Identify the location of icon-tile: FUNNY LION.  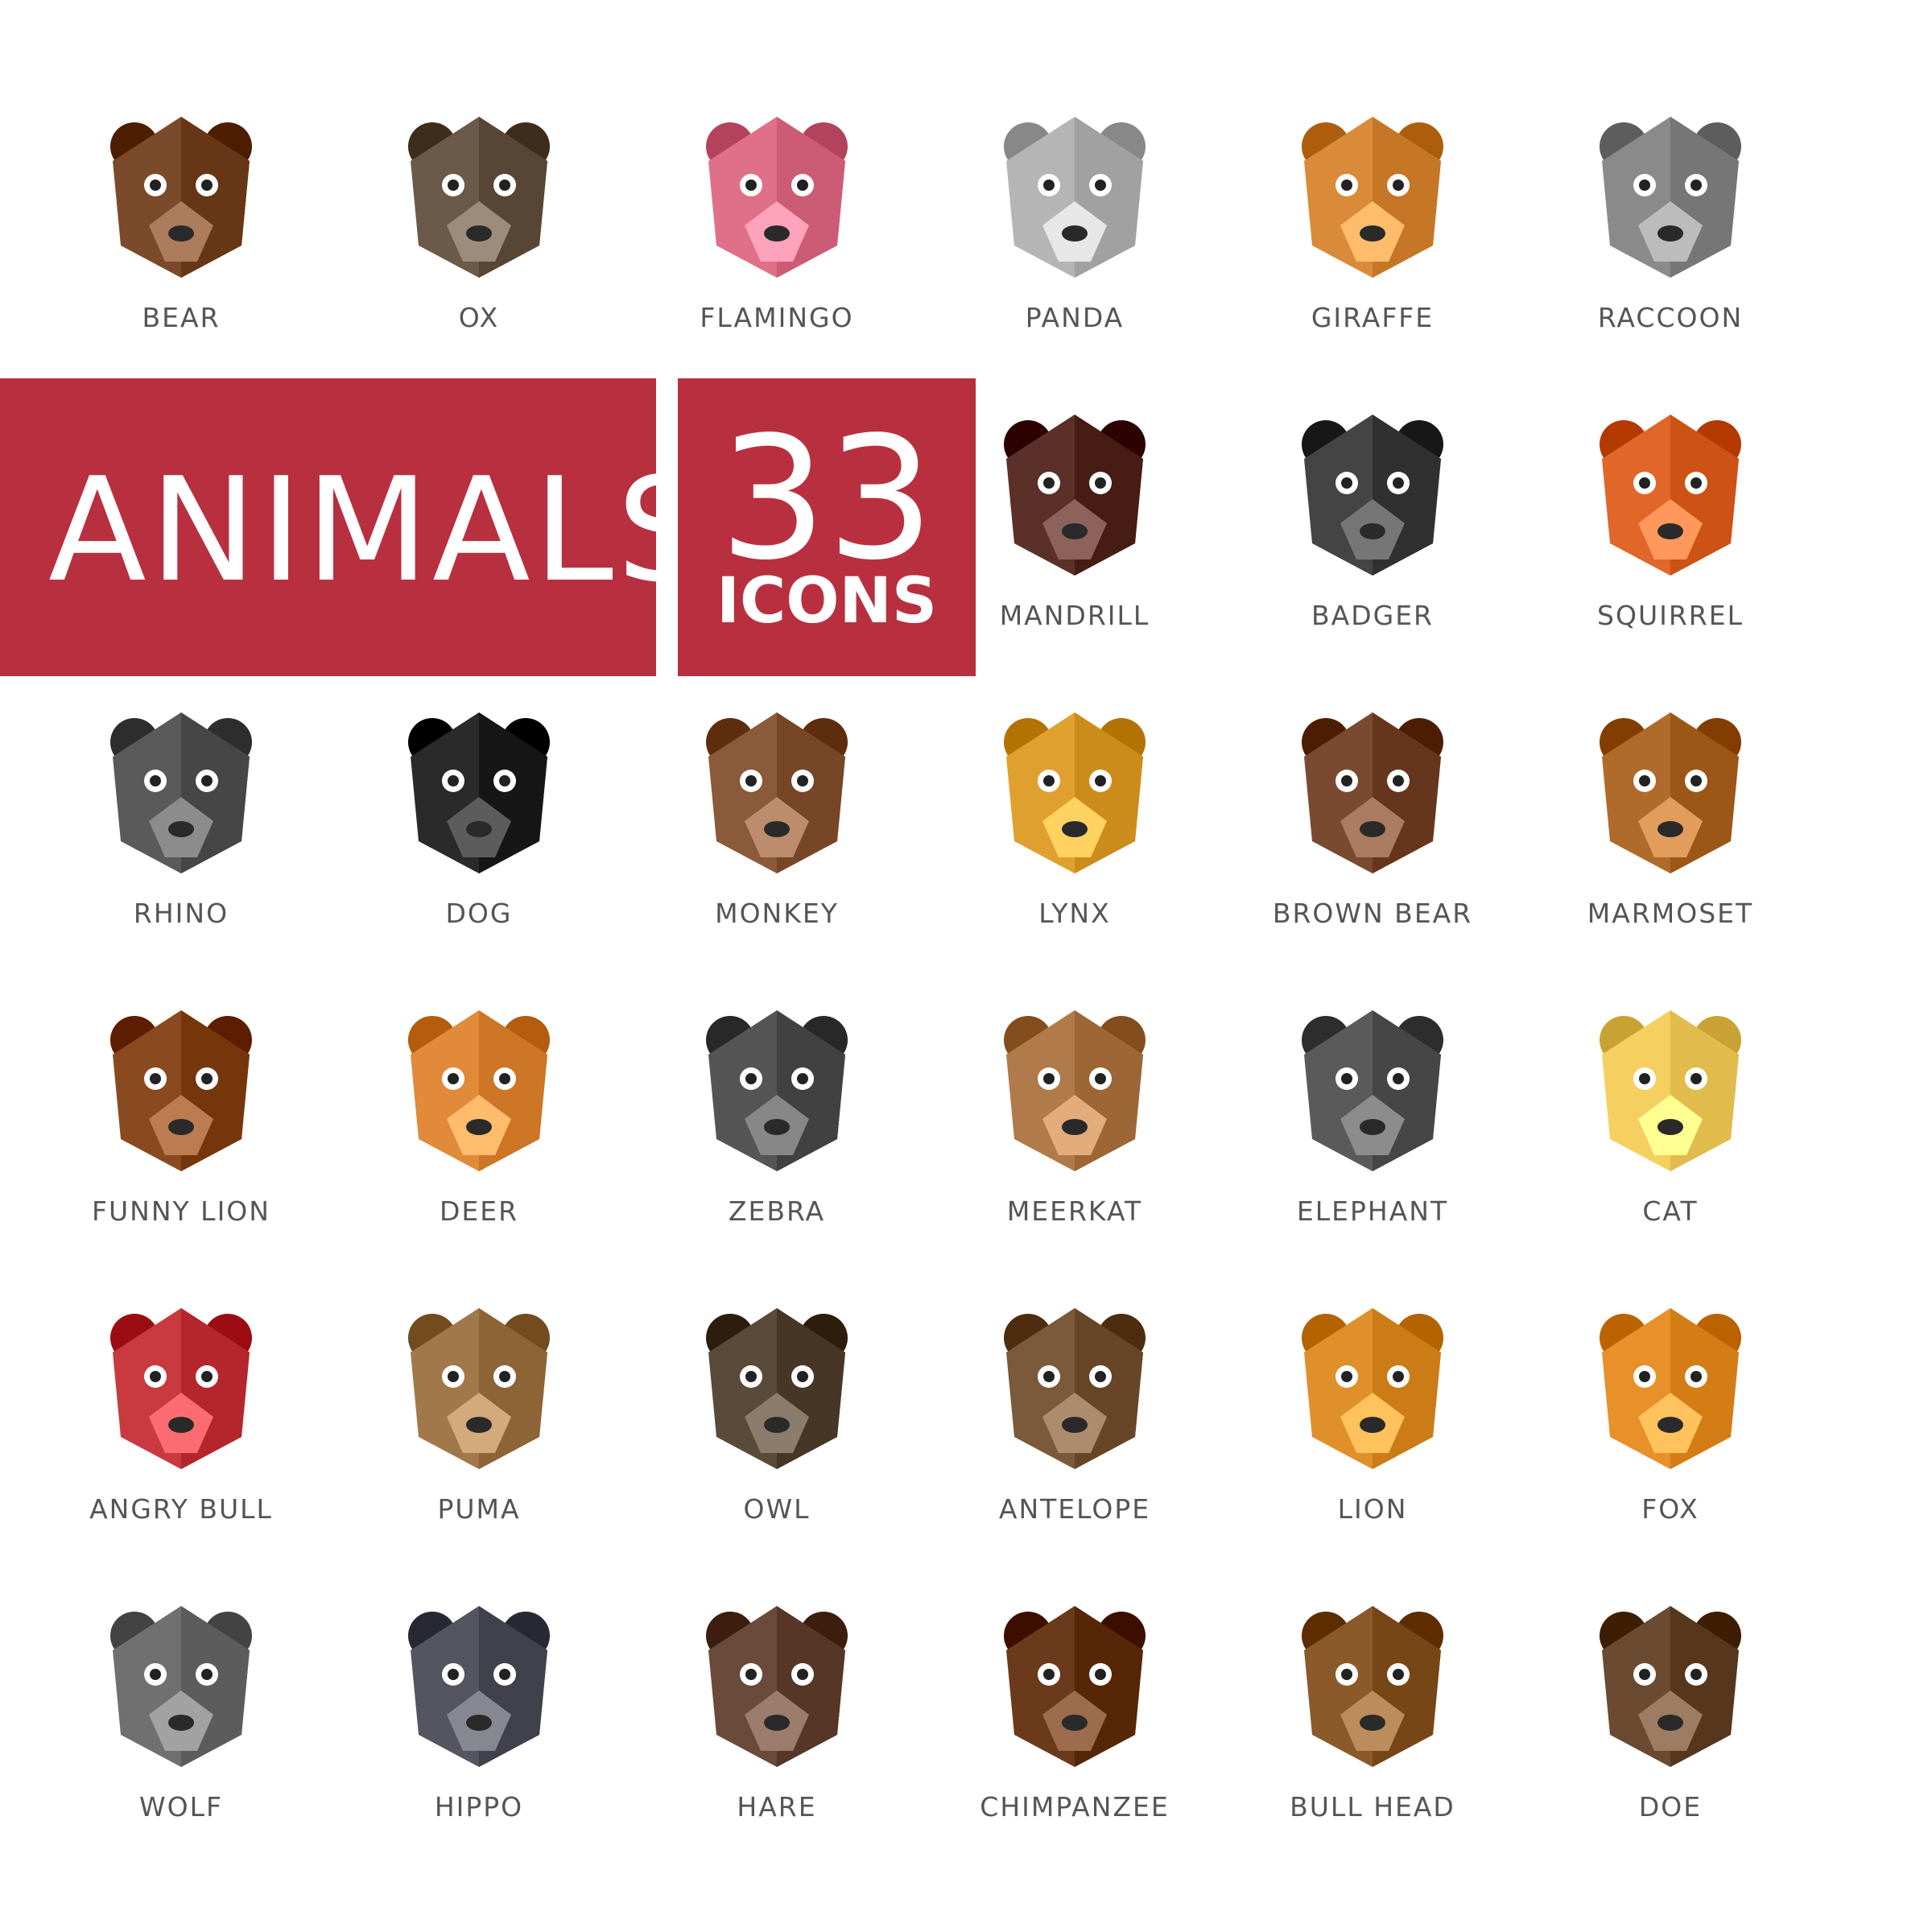
(181, 1115).